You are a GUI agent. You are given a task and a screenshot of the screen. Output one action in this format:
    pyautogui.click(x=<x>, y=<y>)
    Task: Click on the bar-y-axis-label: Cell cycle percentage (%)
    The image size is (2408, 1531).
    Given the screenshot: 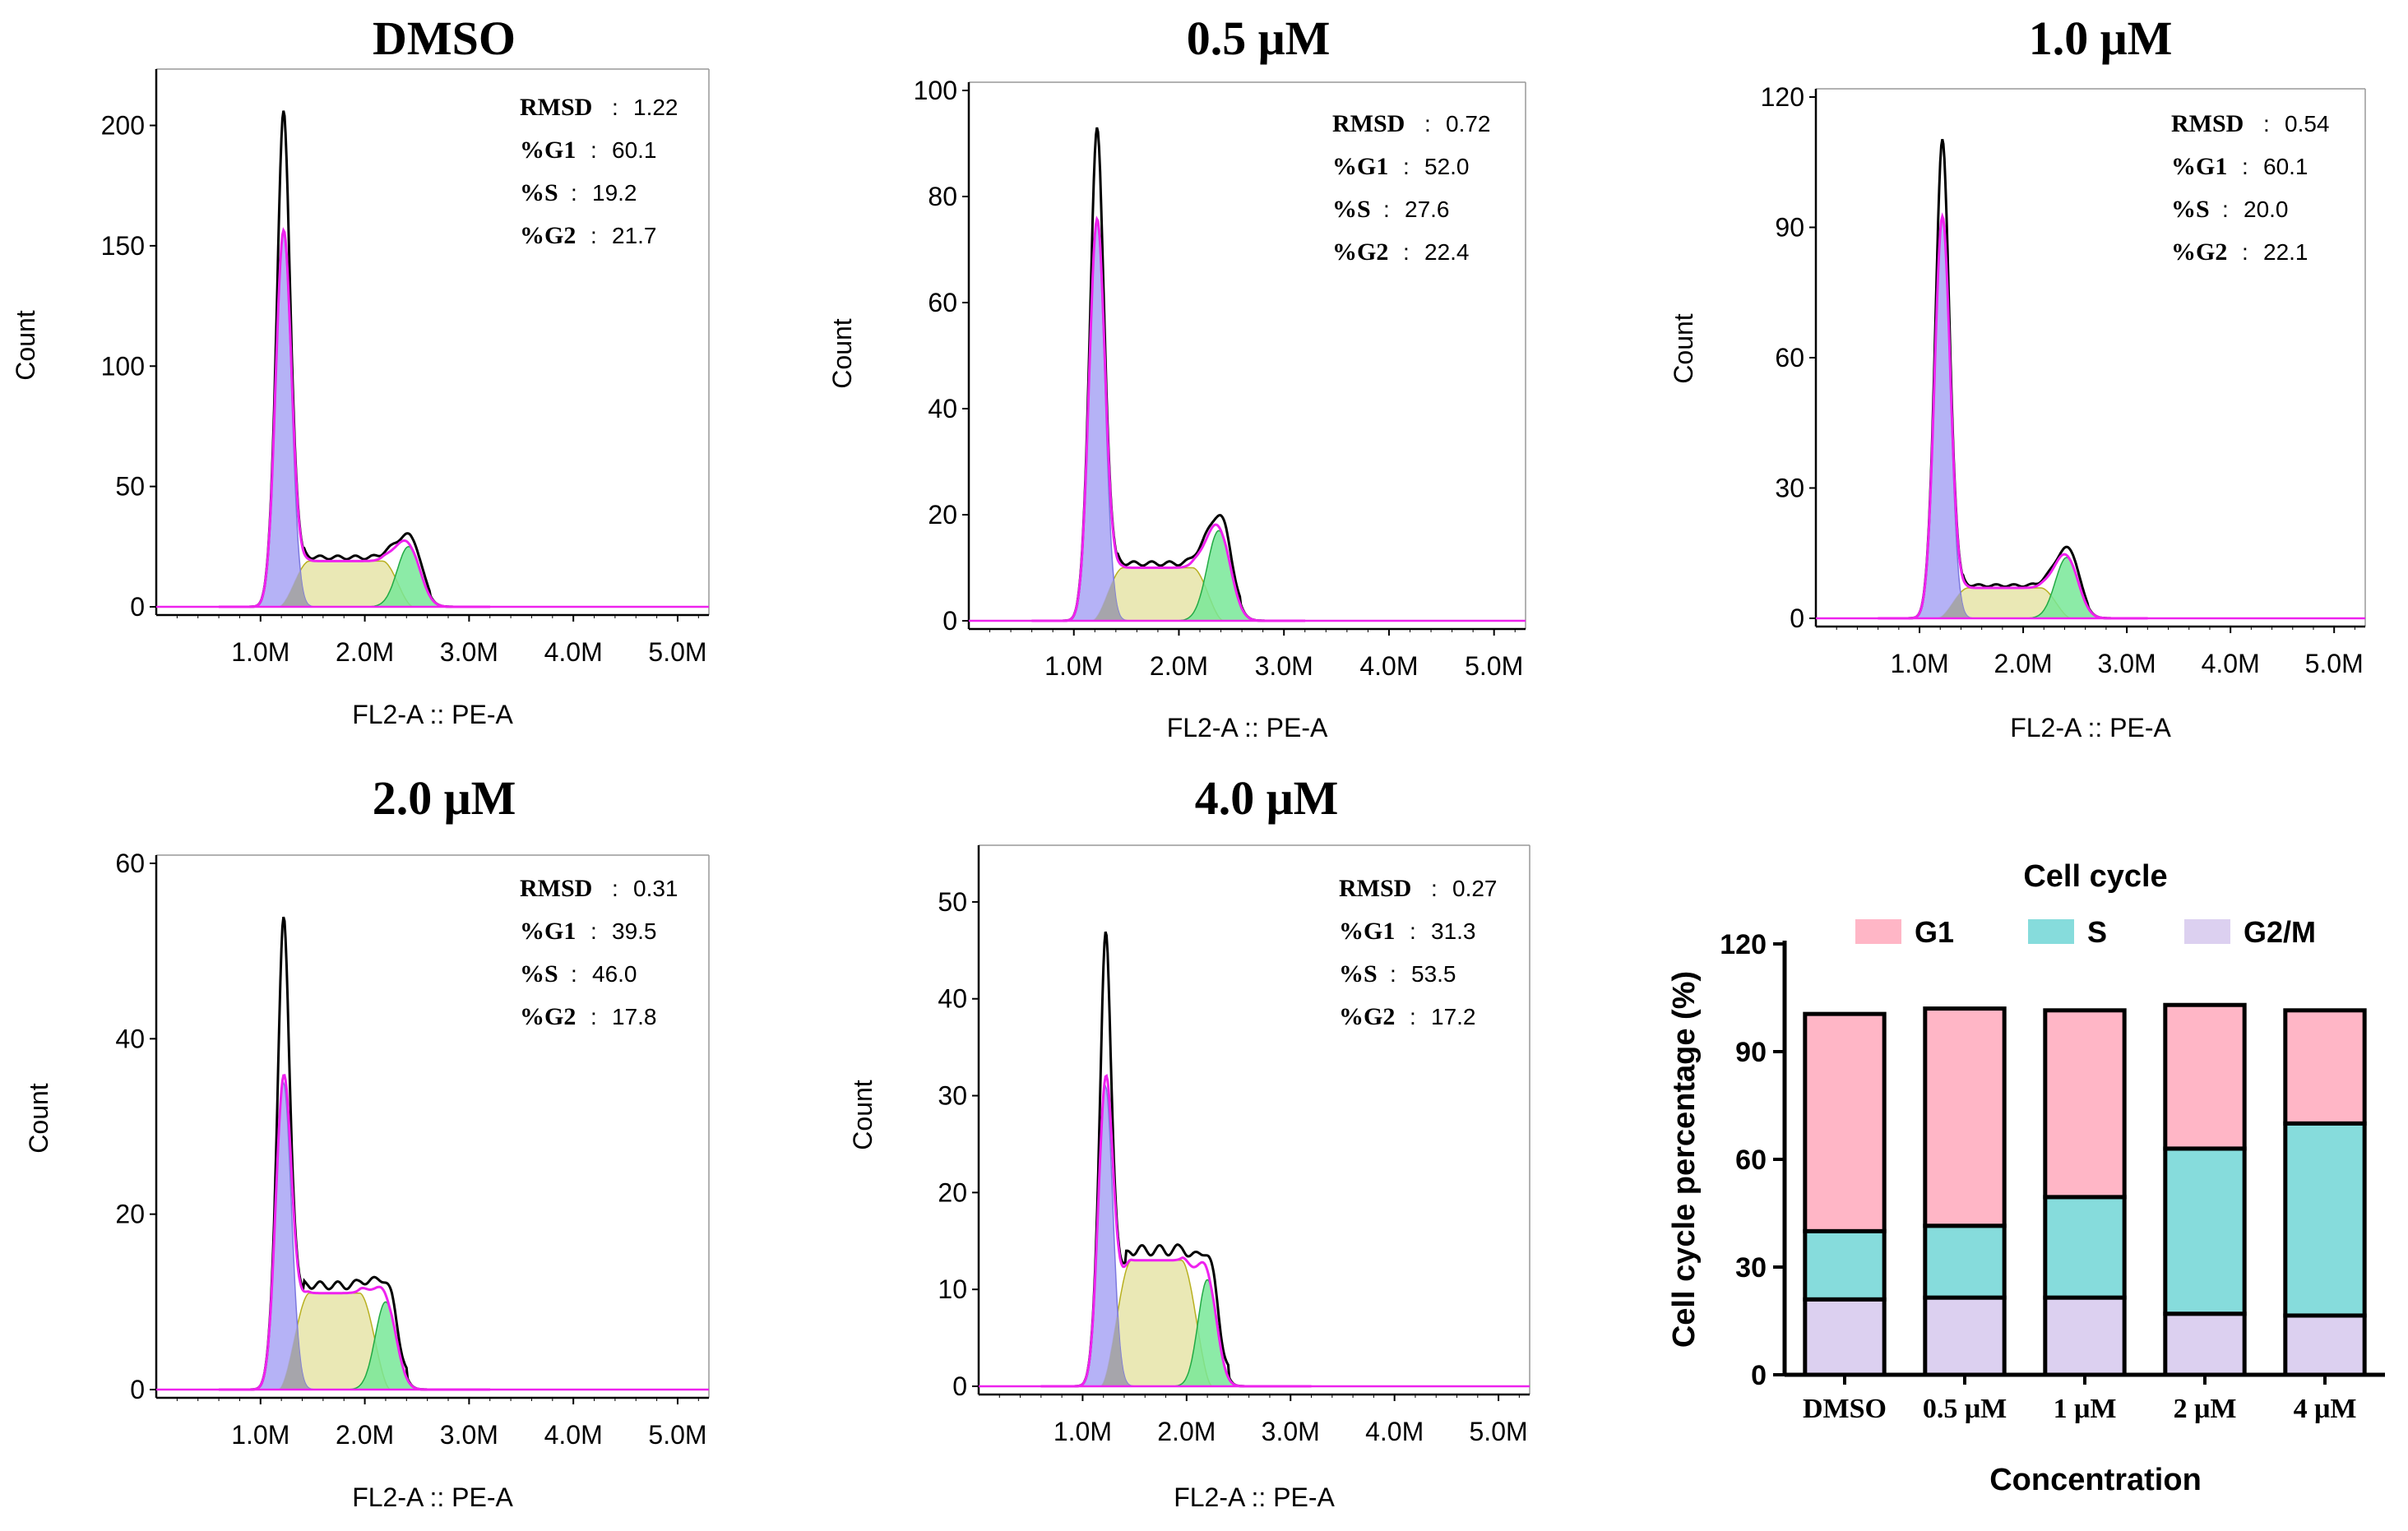 What is the action you would take?
    pyautogui.click(x=1685, y=1159)
    